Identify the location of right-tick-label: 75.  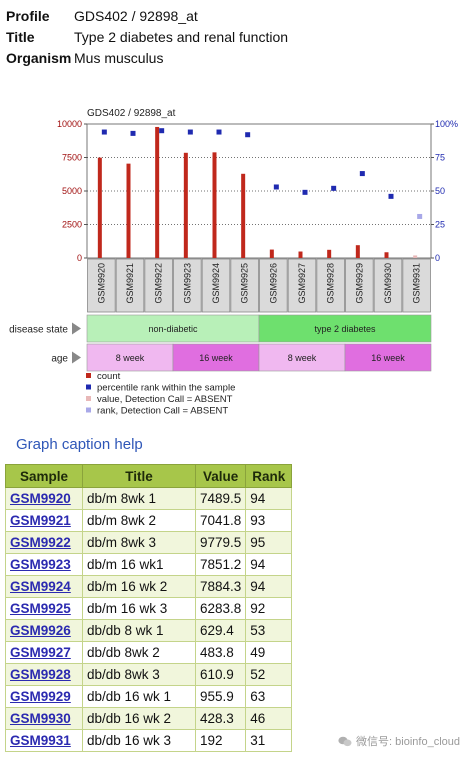
(440, 158).